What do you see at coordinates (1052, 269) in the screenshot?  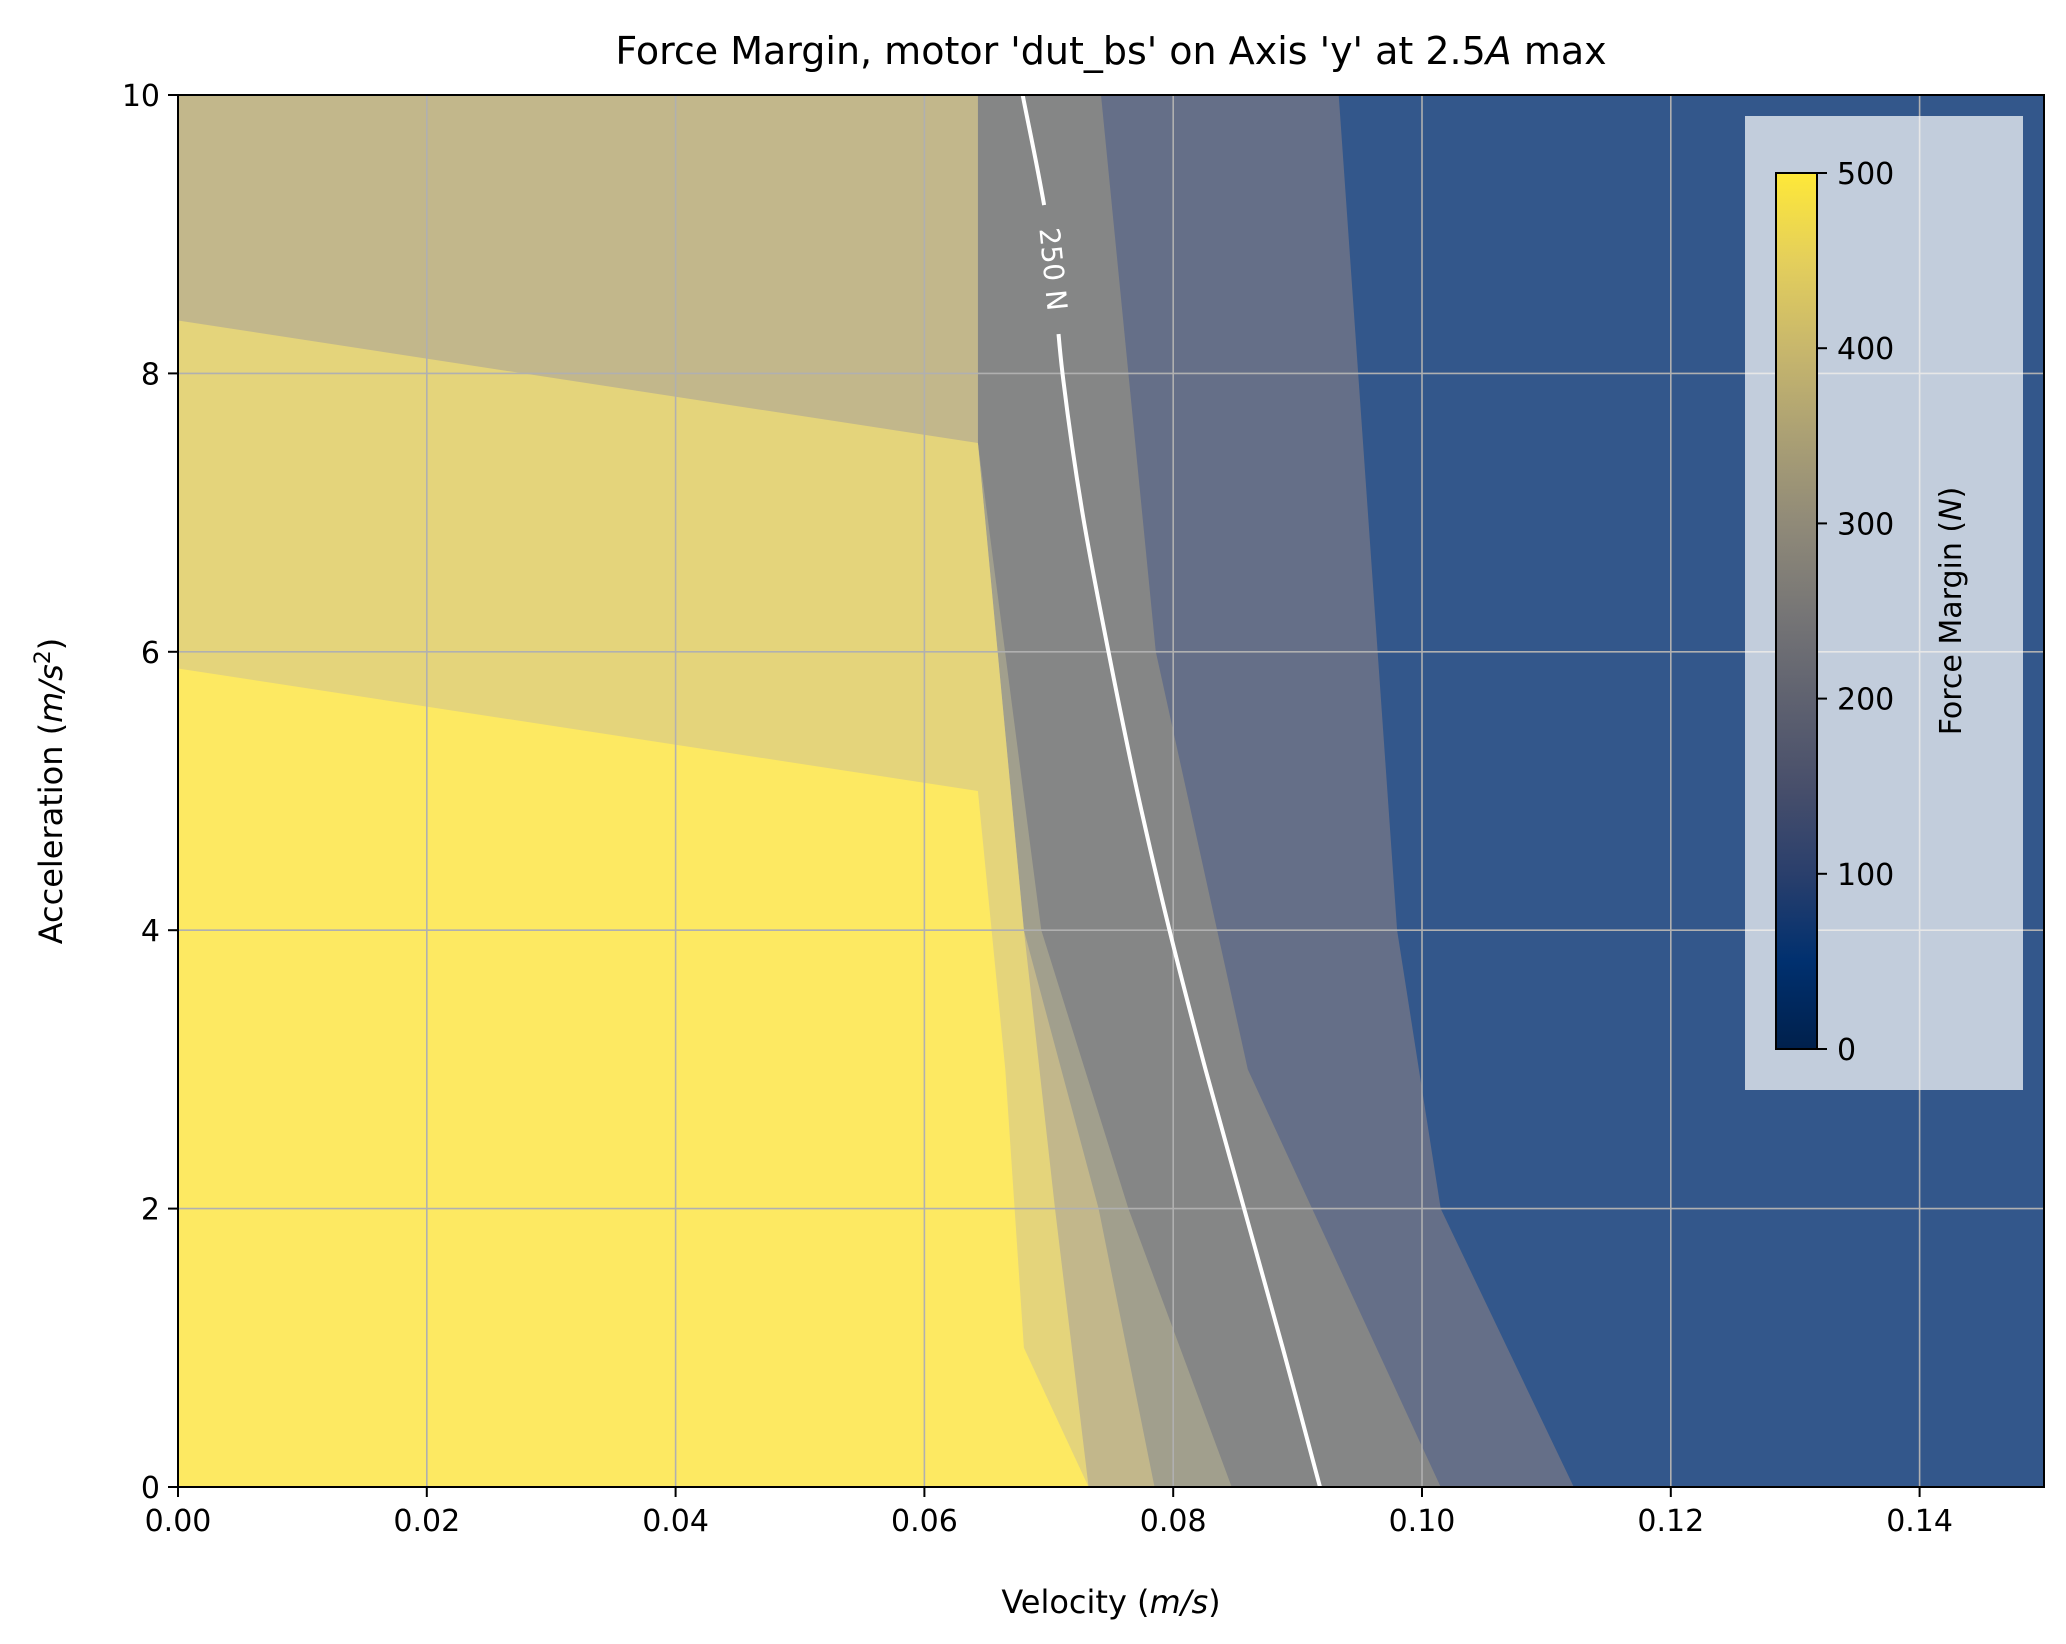 I see `contour-label: 250 N` at bounding box center [1052, 269].